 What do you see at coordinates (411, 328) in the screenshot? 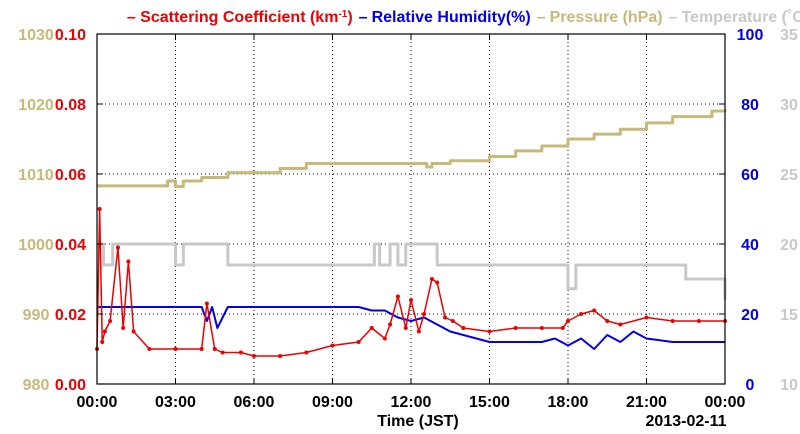
I see `humidity-series-line` at bounding box center [411, 328].